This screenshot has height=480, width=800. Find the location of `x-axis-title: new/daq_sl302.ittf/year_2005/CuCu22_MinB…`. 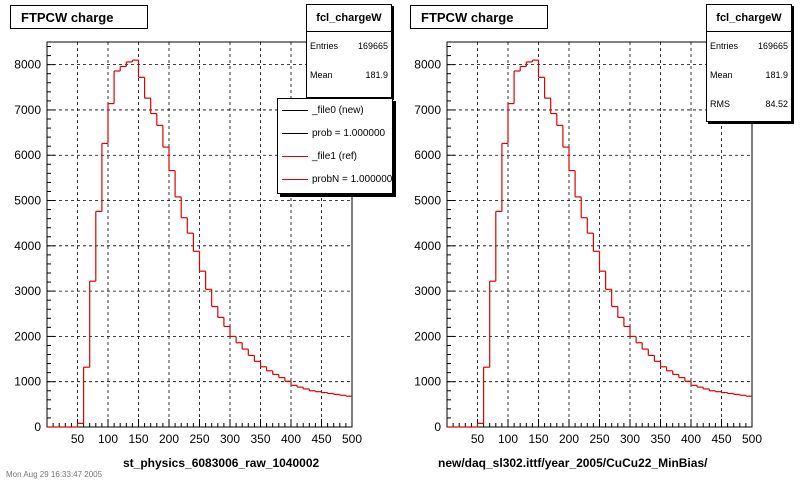

x-axis-title: new/daq_sl302.ittf/year_2005/CuCu22_MinB… is located at coordinates (573, 463).